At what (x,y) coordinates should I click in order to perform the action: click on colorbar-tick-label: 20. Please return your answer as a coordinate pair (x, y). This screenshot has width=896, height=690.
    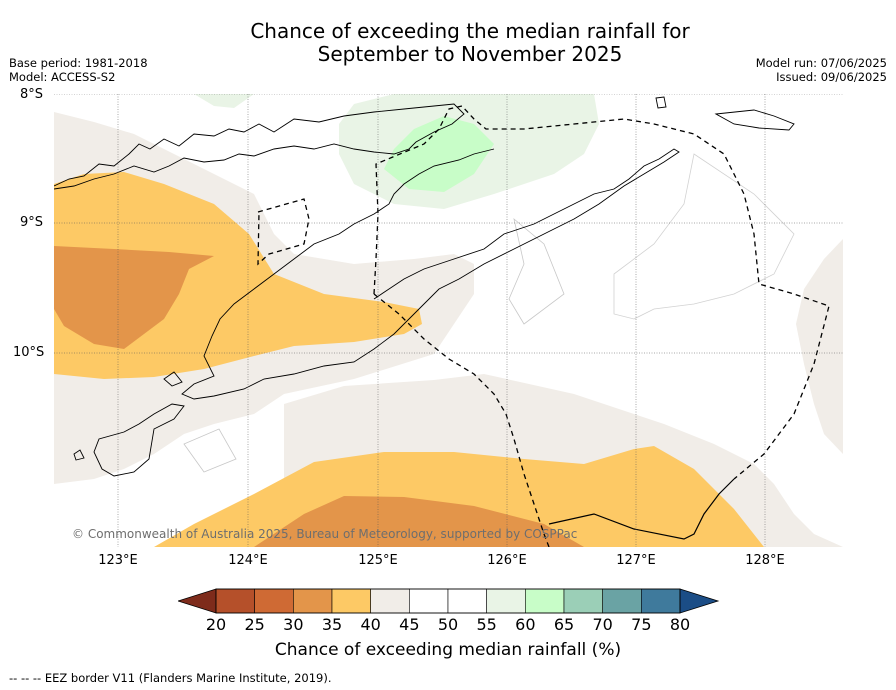
    Looking at the image, I should click on (216, 624).